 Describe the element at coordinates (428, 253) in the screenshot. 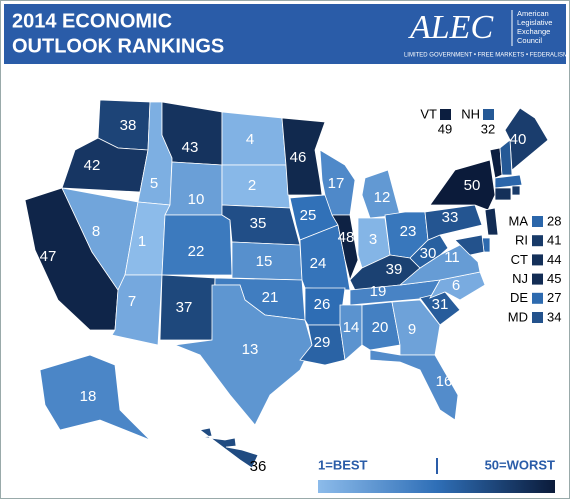

I see `state-rank: 30` at that location.